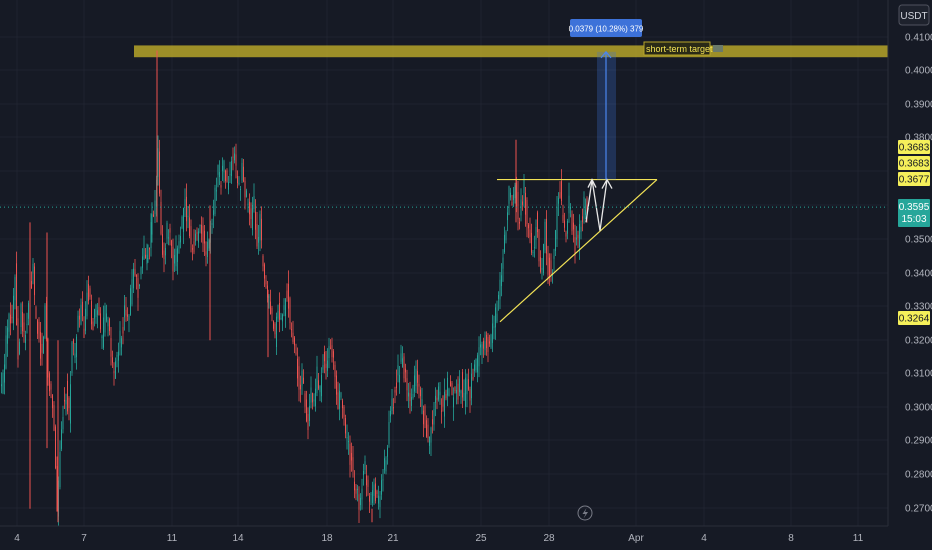  What do you see at coordinates (704, 538) in the screenshot?
I see `time-tick-label: 4` at bounding box center [704, 538].